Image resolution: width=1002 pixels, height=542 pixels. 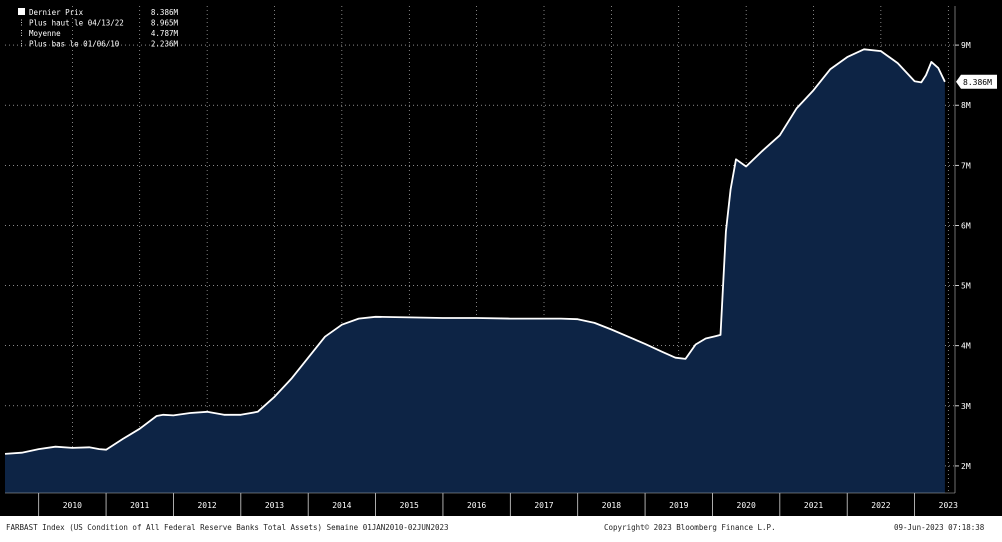 What do you see at coordinates (966, 225) in the screenshot?
I see `y-tick-label: 6M` at bounding box center [966, 225].